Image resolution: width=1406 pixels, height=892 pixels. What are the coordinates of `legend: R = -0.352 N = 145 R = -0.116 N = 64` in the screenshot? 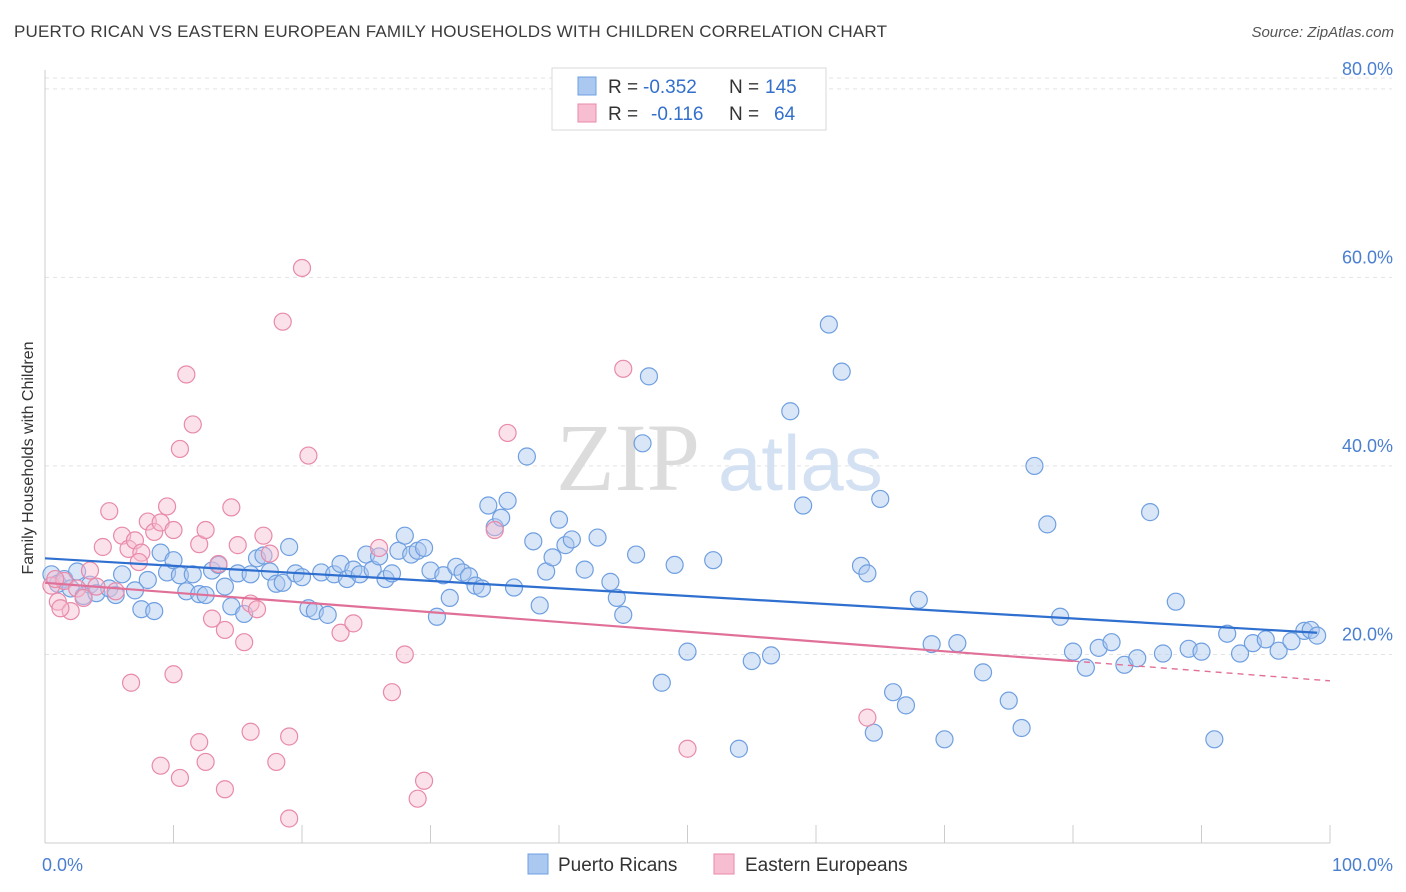 It's located at (689, 99).